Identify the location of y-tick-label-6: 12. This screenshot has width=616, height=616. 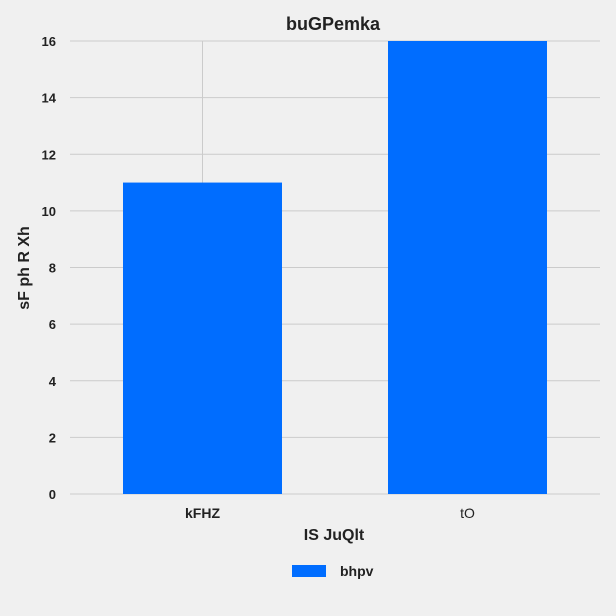
(49, 154).